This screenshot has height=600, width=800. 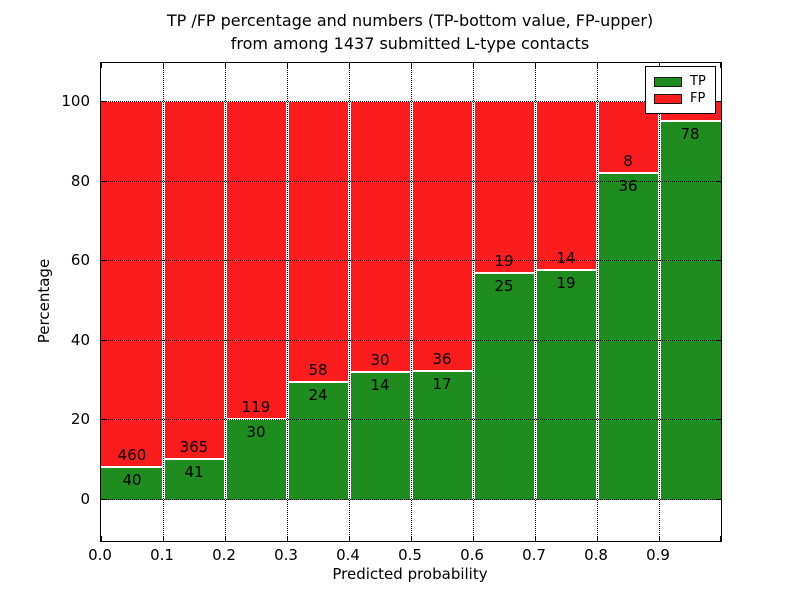 What do you see at coordinates (442, 359) in the screenshot?
I see `bar-label-fp: 36` at bounding box center [442, 359].